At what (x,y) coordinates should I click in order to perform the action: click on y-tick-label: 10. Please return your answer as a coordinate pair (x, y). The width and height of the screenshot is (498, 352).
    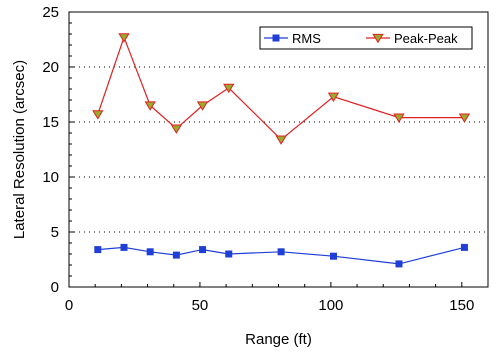
    Looking at the image, I should click on (50, 177).